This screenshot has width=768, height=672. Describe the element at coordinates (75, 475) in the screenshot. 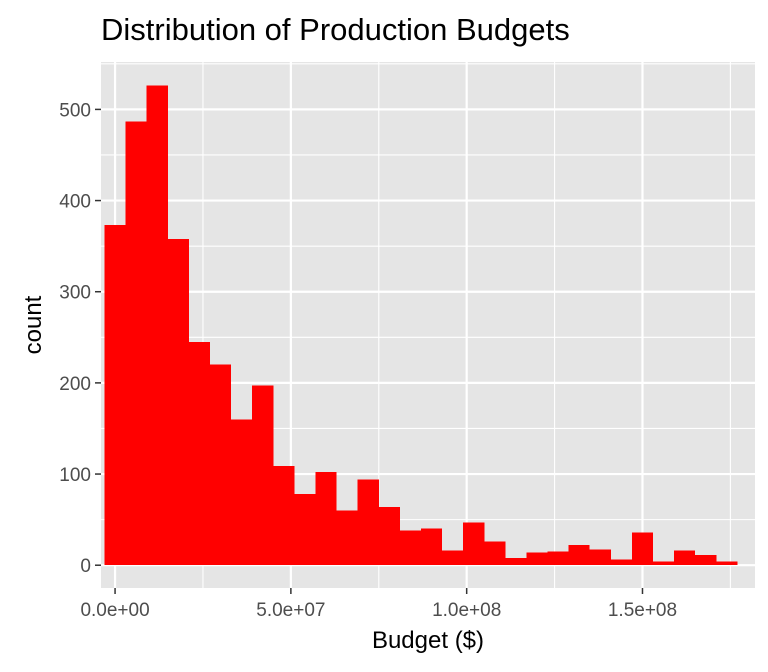

I see `y-tick-label: 100` at that location.